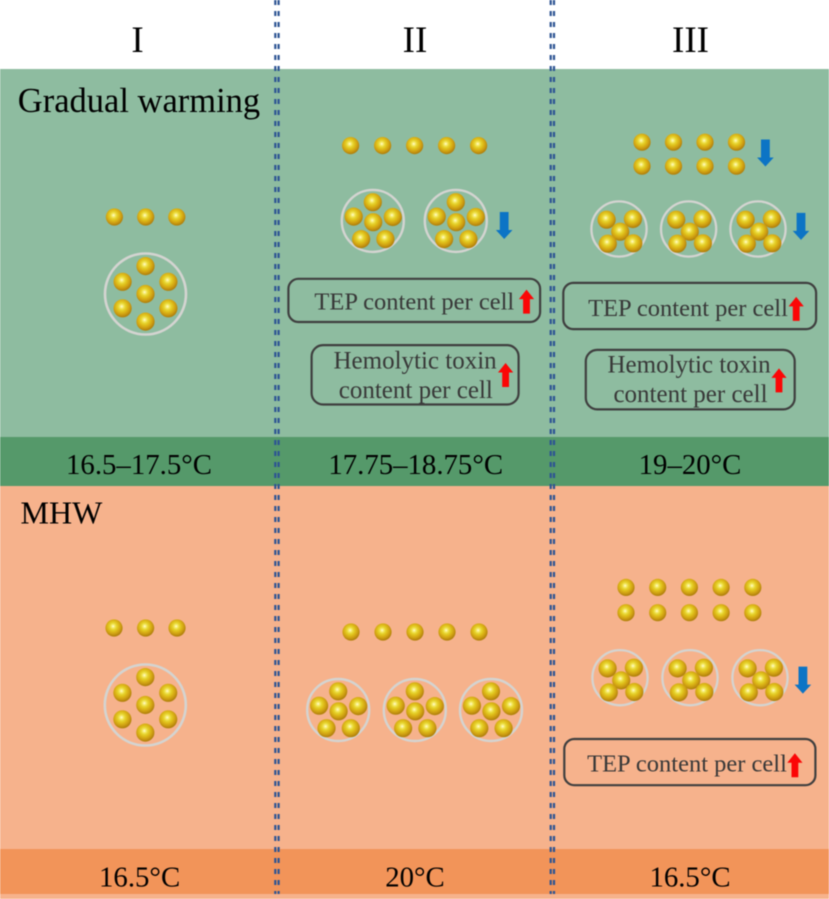  What do you see at coordinates (415, 878) in the screenshot?
I see `svg-text: 20°C` at bounding box center [415, 878].